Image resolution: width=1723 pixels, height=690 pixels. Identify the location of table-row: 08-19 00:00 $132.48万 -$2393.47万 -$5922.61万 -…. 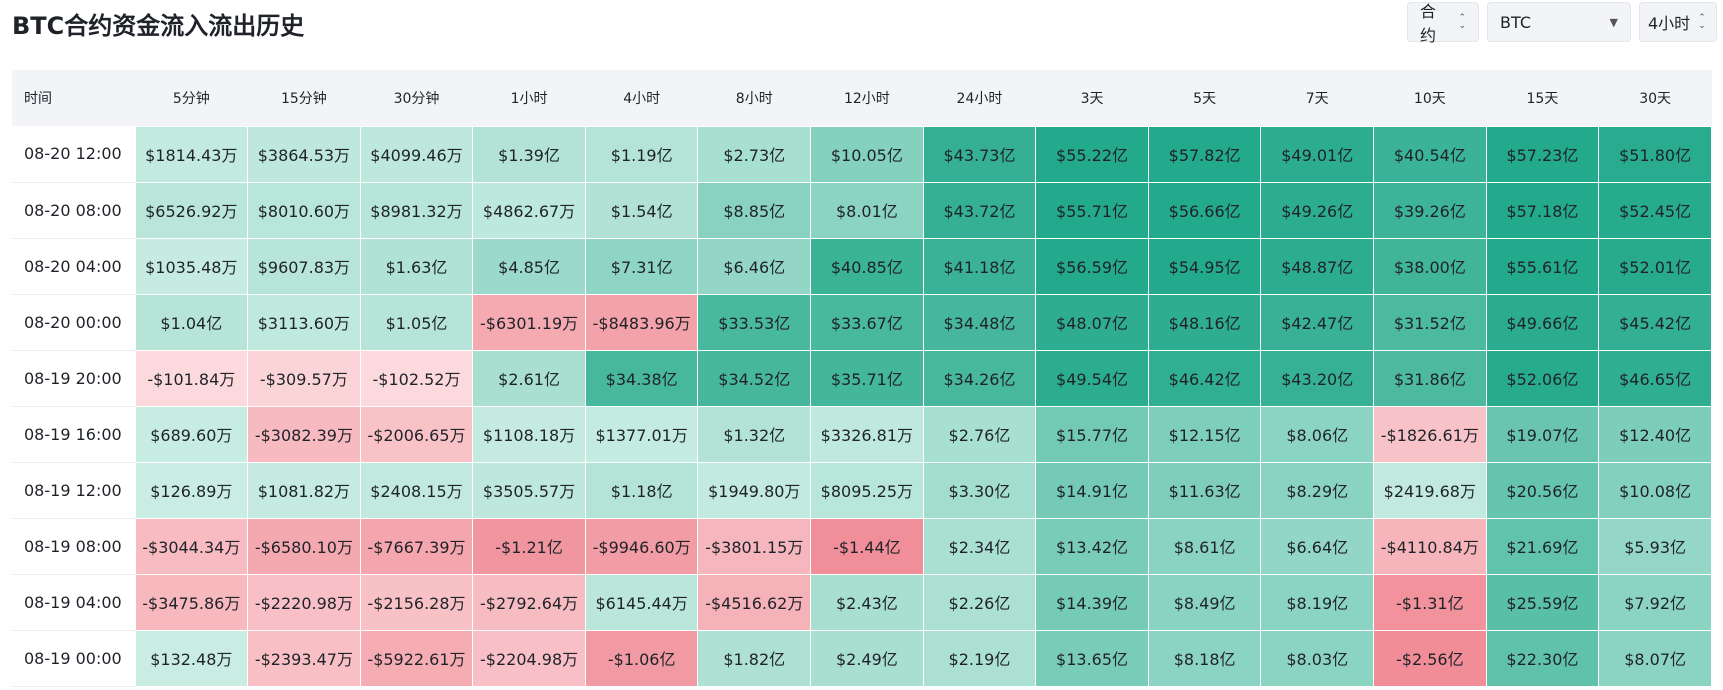
(862, 658).